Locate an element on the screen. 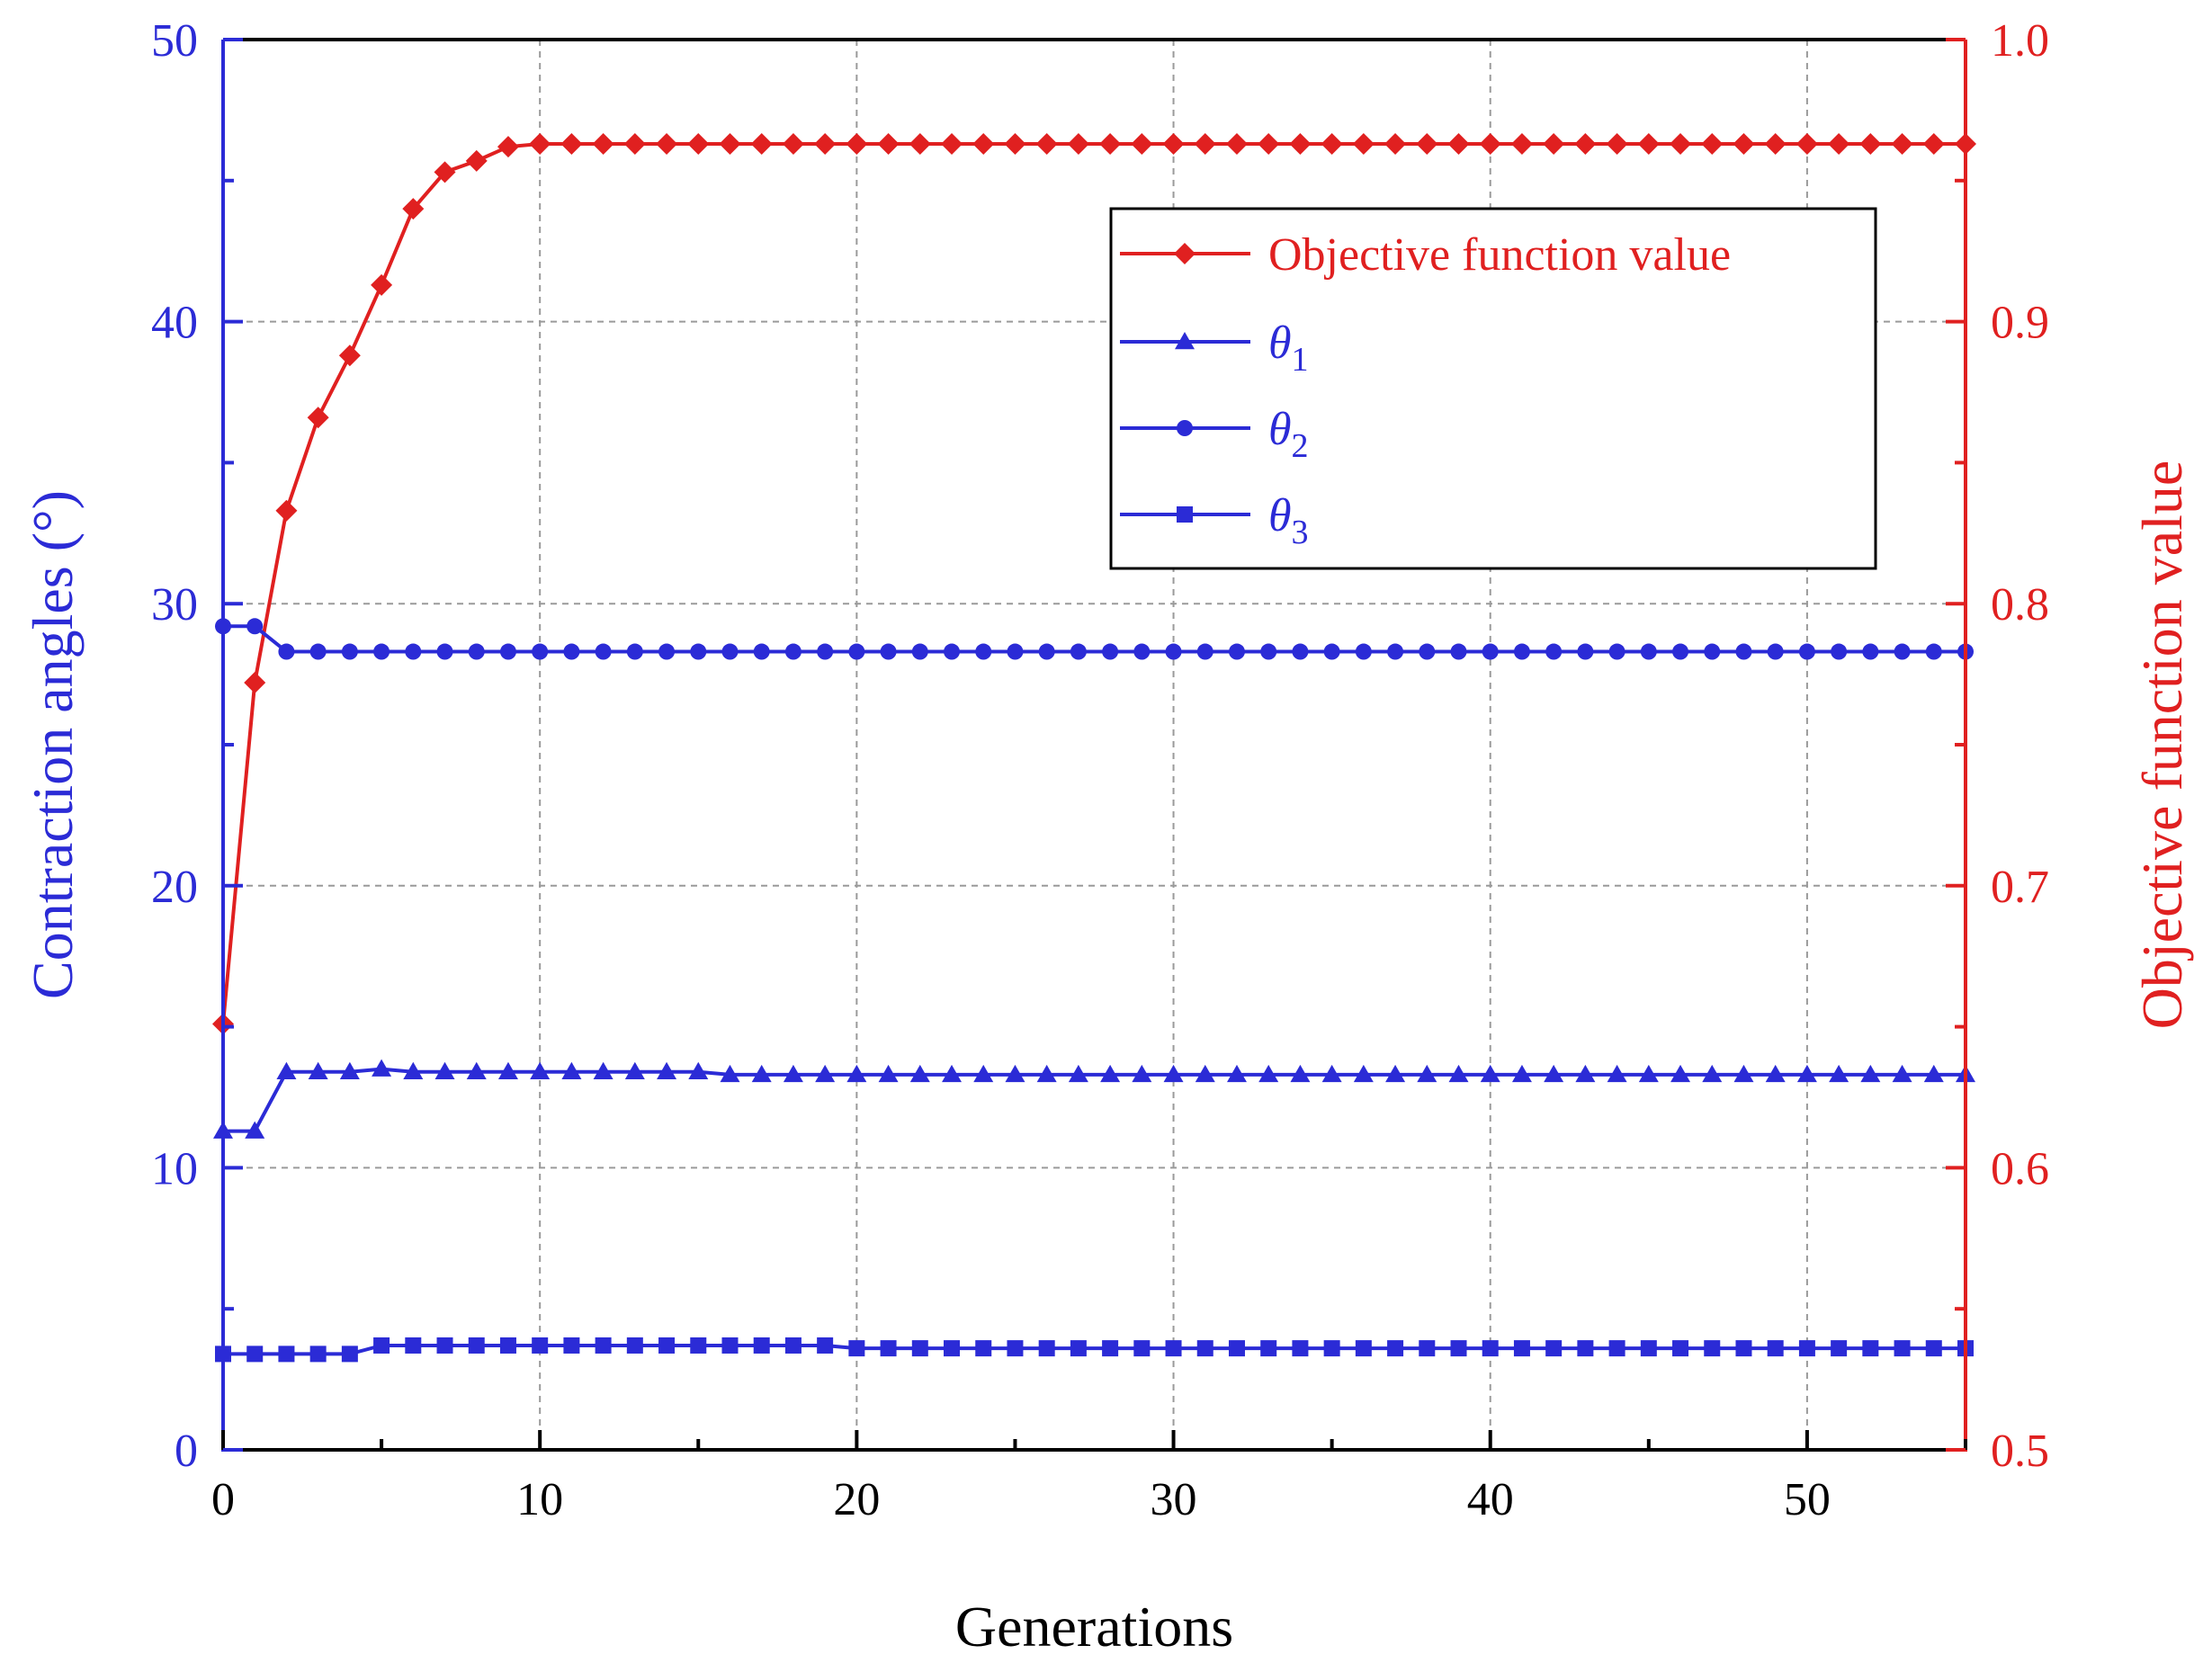  left-y-tick-label: 40 is located at coordinates (174, 323).